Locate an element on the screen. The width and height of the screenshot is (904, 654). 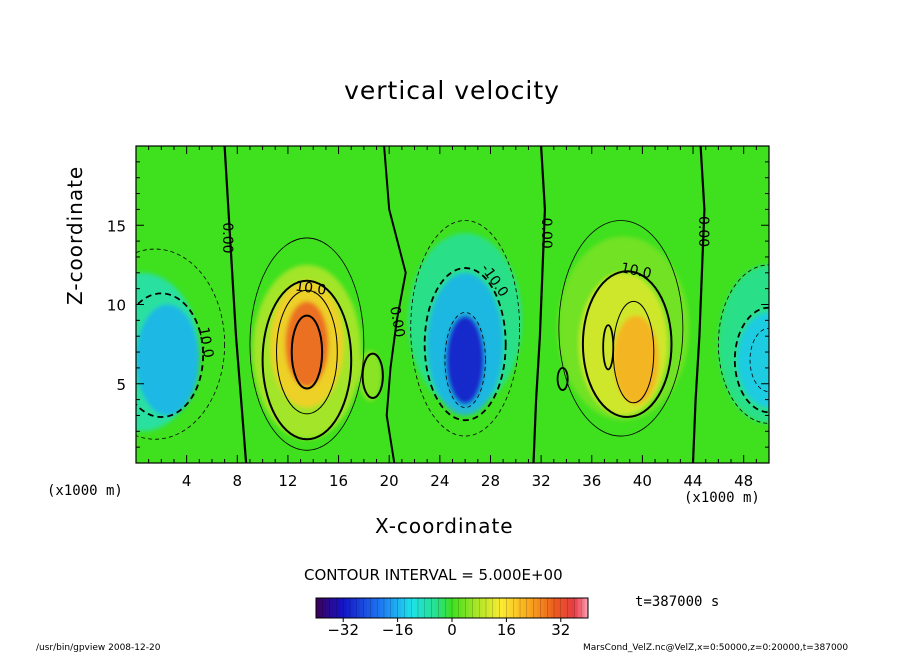
colorbar-tick-label: −16 is located at coordinates (398, 630).